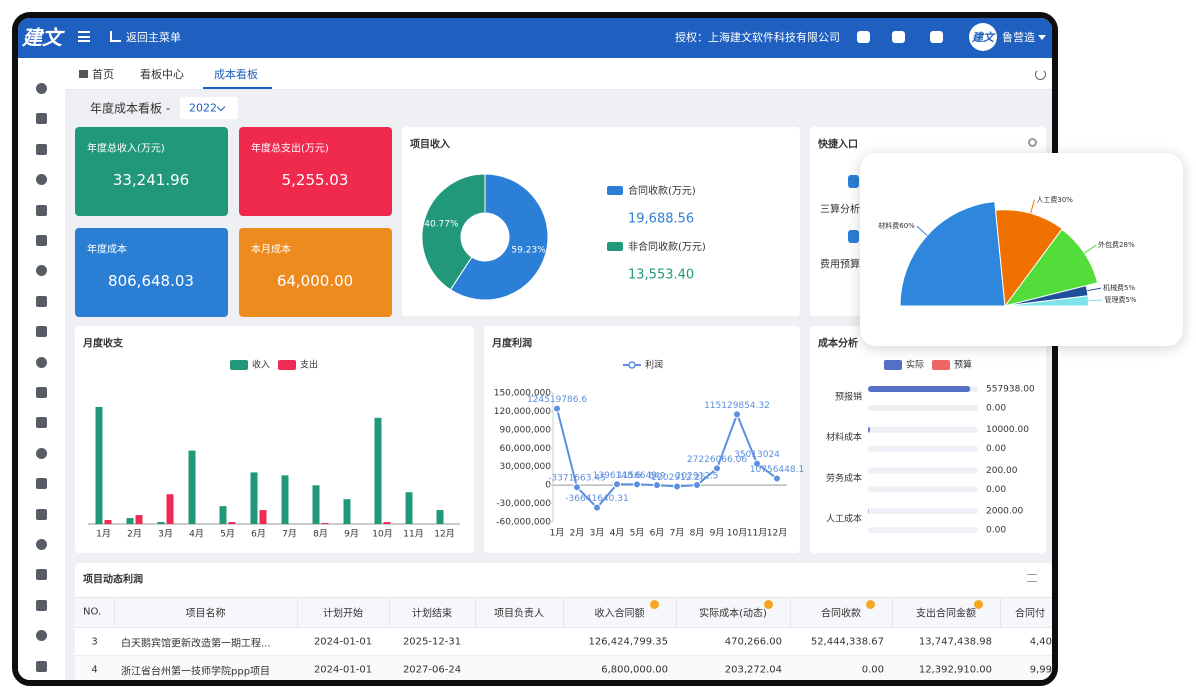 Image resolution: width=1196 pixels, height=699 pixels. I want to click on year-select, so click(209, 108).